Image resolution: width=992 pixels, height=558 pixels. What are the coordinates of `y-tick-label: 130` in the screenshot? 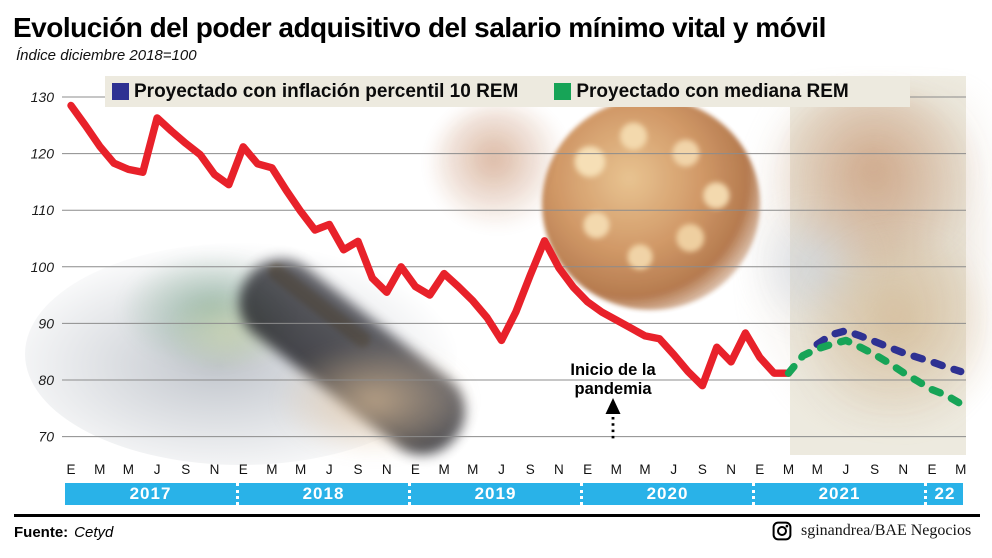 It's located at (43, 97).